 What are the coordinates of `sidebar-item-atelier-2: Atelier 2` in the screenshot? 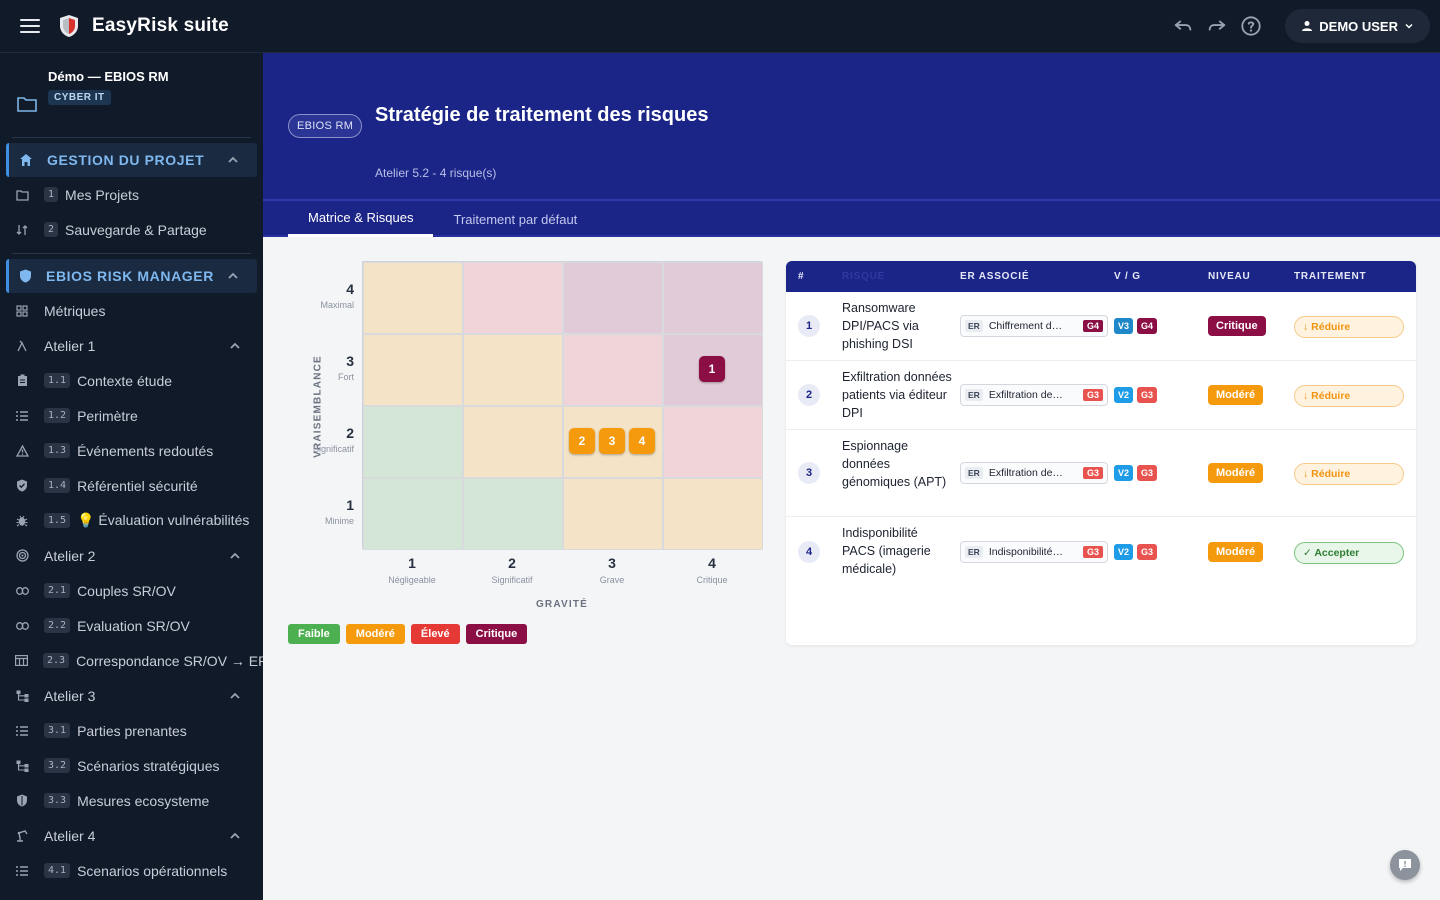 It's located at (131, 555).